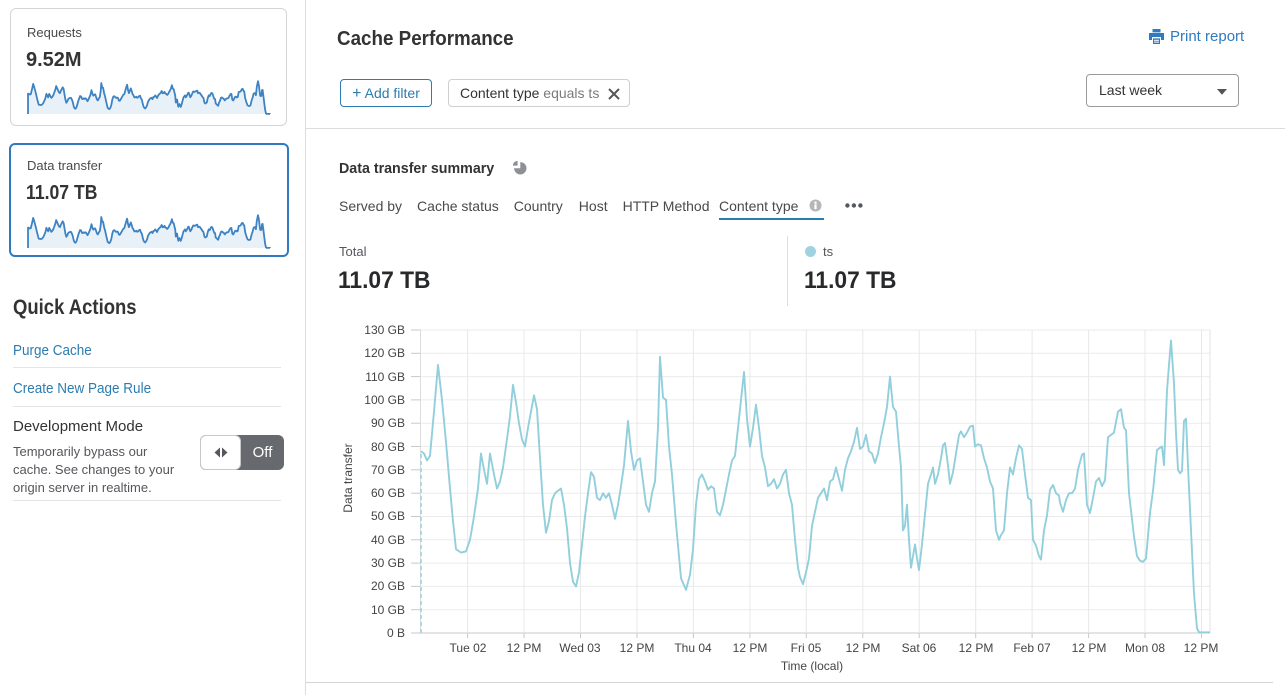 The height and width of the screenshot is (695, 1285). What do you see at coordinates (348, 477) in the screenshot?
I see `svg-text: Data transfer` at bounding box center [348, 477].